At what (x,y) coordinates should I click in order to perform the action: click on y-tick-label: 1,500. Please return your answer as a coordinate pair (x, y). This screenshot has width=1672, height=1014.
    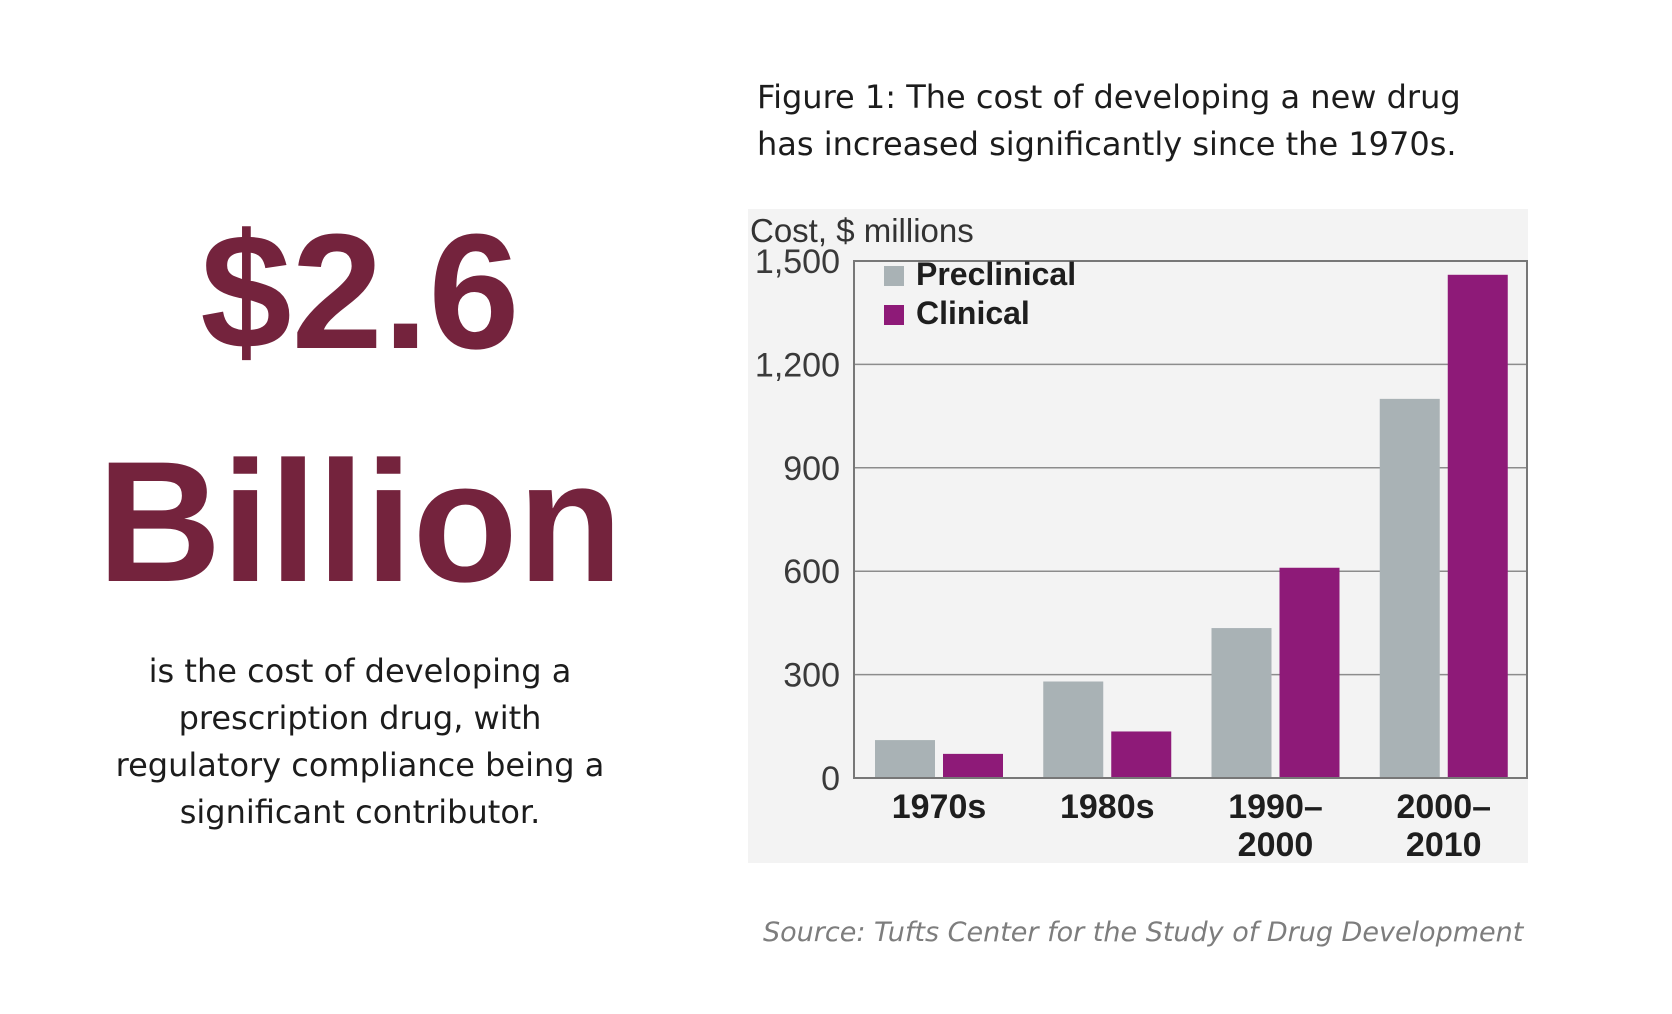
    Looking at the image, I should click on (797, 262).